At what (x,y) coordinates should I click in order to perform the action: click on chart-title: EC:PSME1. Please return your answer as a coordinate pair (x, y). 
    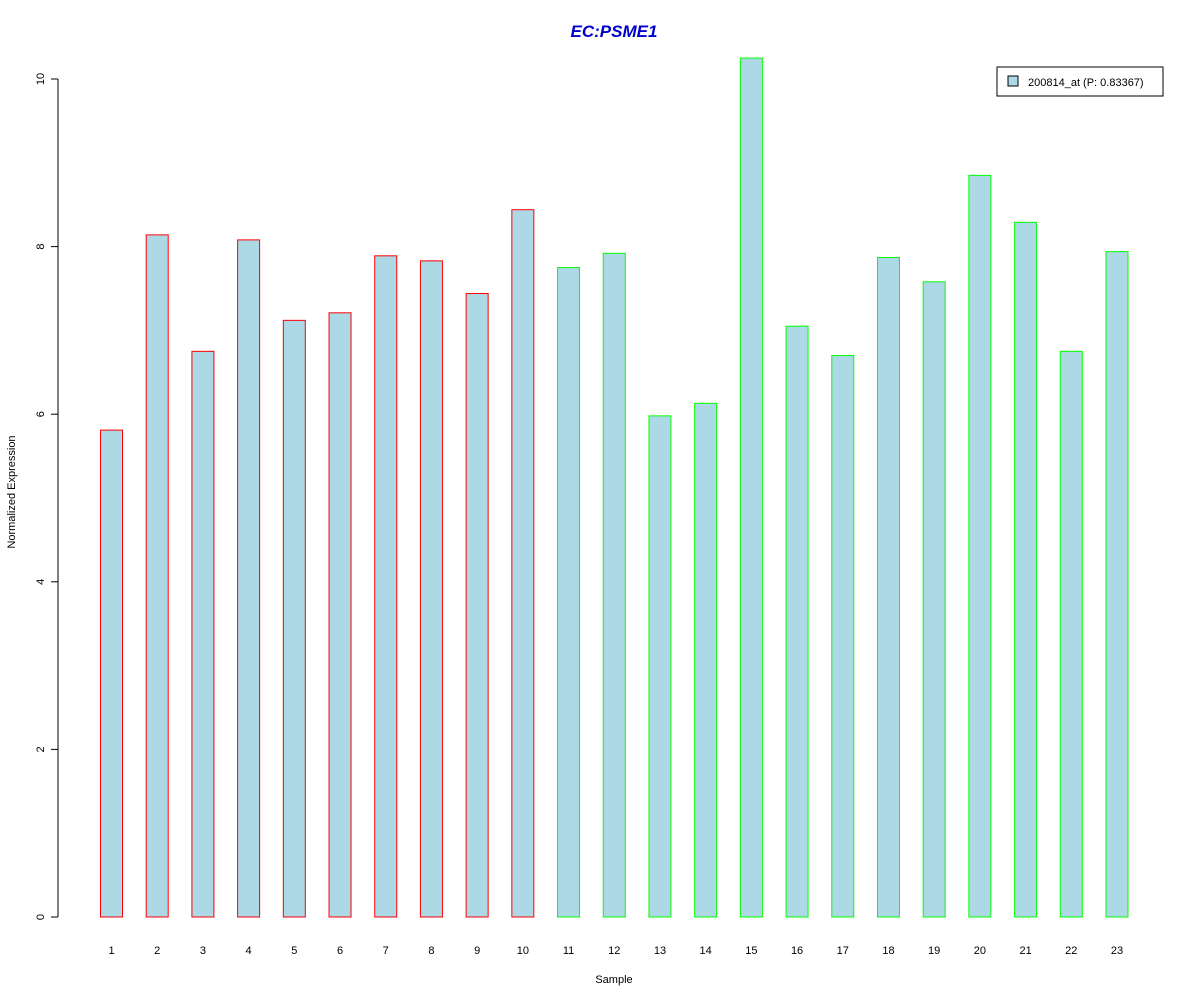
    Looking at the image, I should click on (614, 31).